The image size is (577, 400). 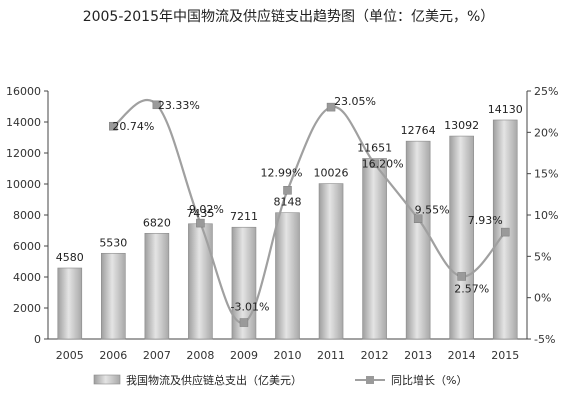 What do you see at coordinates (27, 215) in the screenshot?
I see `left-tick-label: 8000` at bounding box center [27, 215].